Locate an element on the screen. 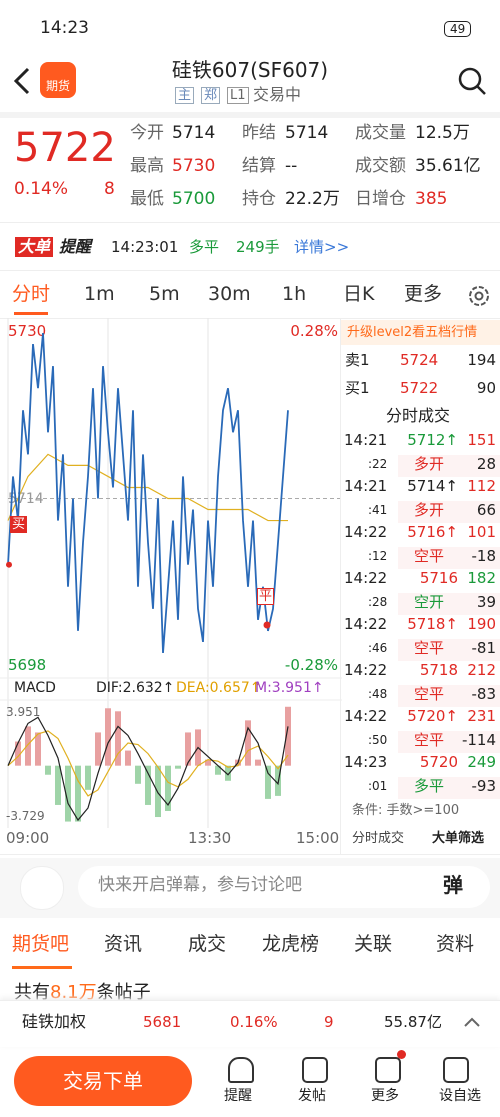 The width and height of the screenshot is (500, 1117). trade-qty: 39 is located at coordinates (486, 602).